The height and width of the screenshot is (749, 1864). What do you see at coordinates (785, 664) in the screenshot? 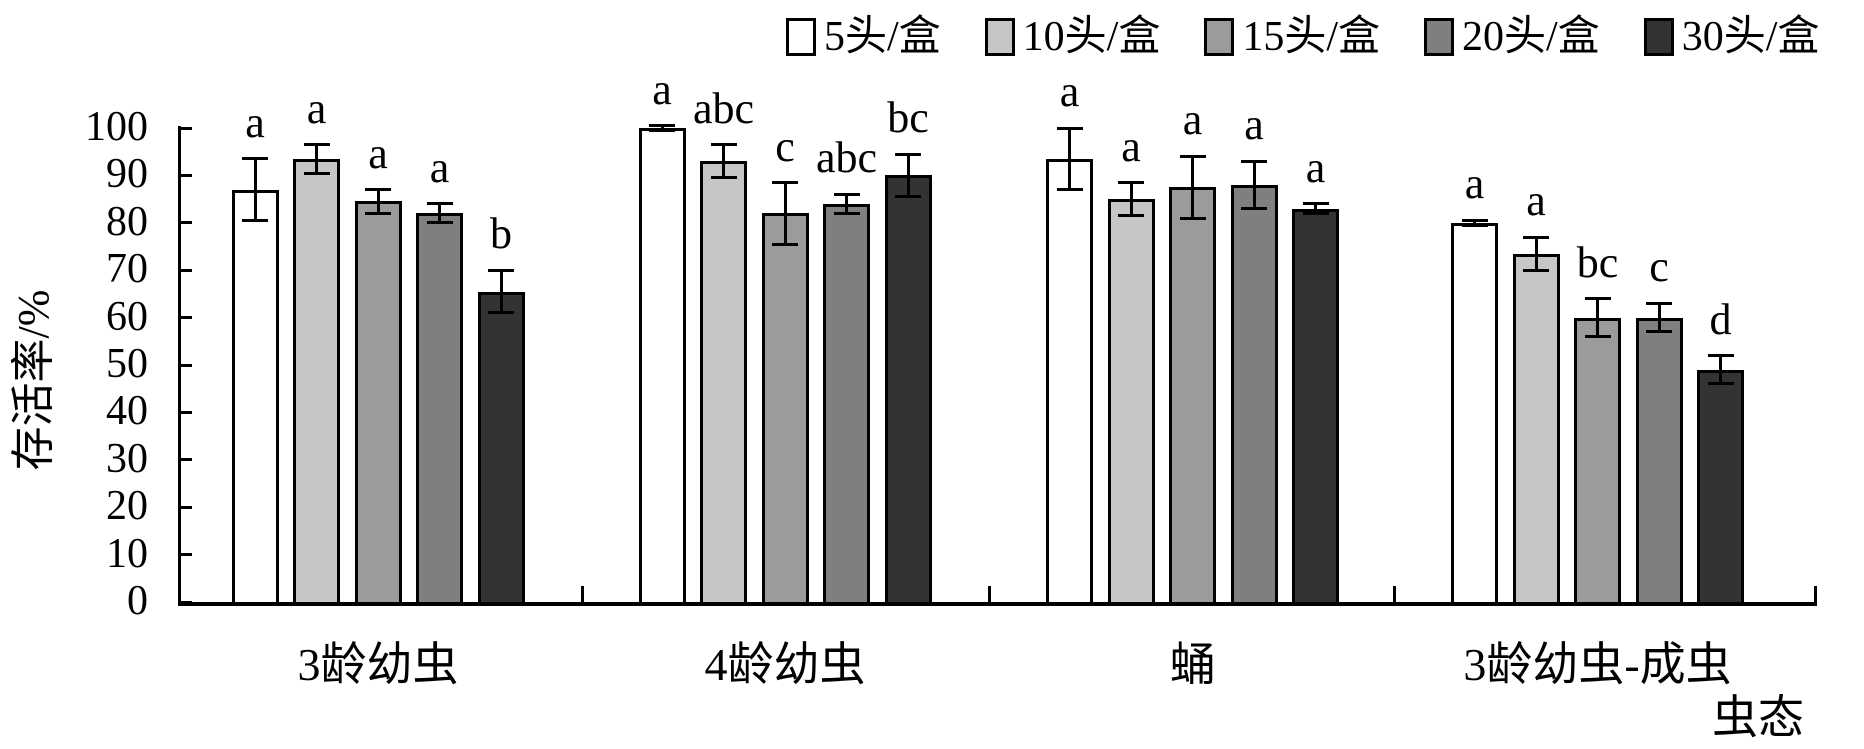
I see `x-category-label-1: 4龄幼虫` at bounding box center [785, 664].